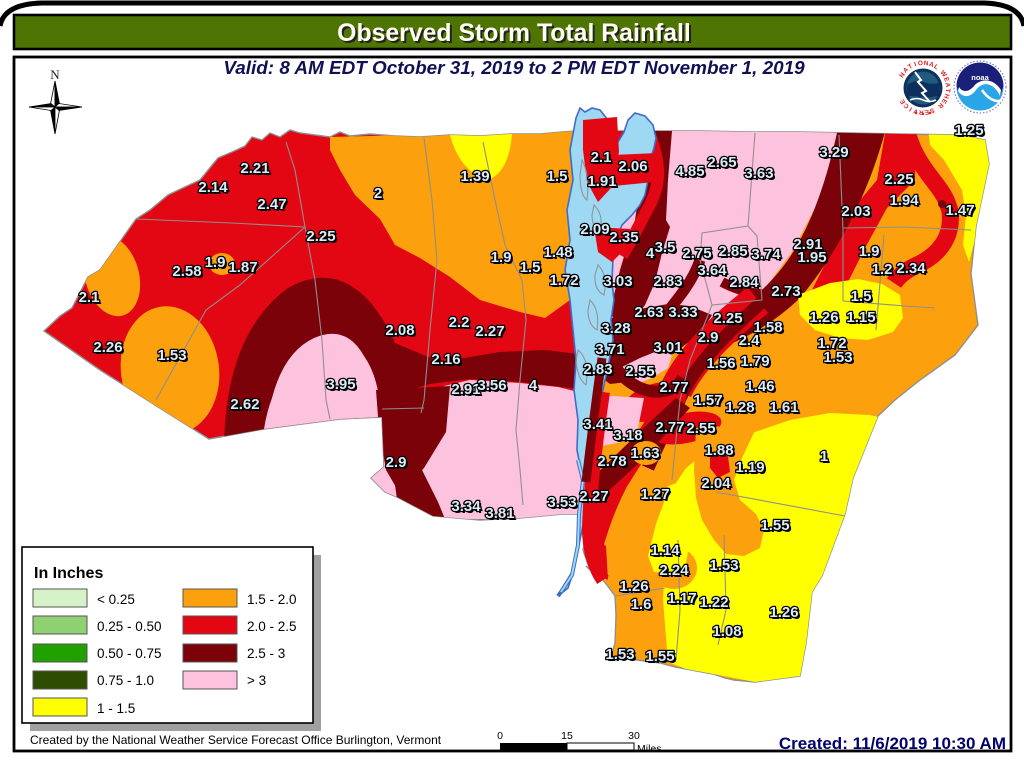 The height and width of the screenshot is (765, 1024). What do you see at coordinates (116, 708) in the screenshot?
I see `svg-text: 1 - 1.5` at bounding box center [116, 708].